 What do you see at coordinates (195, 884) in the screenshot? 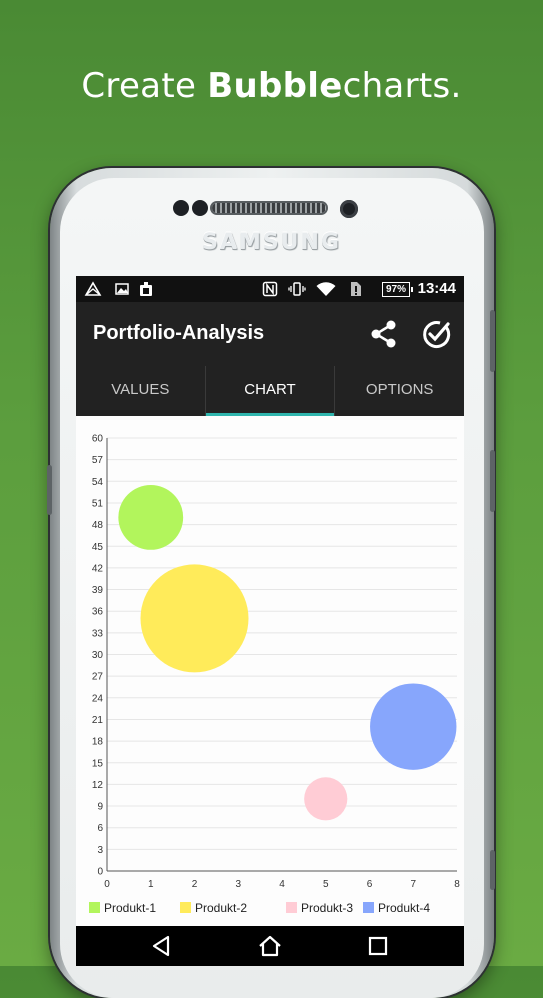
I see `x-tick-label: 2` at bounding box center [195, 884].